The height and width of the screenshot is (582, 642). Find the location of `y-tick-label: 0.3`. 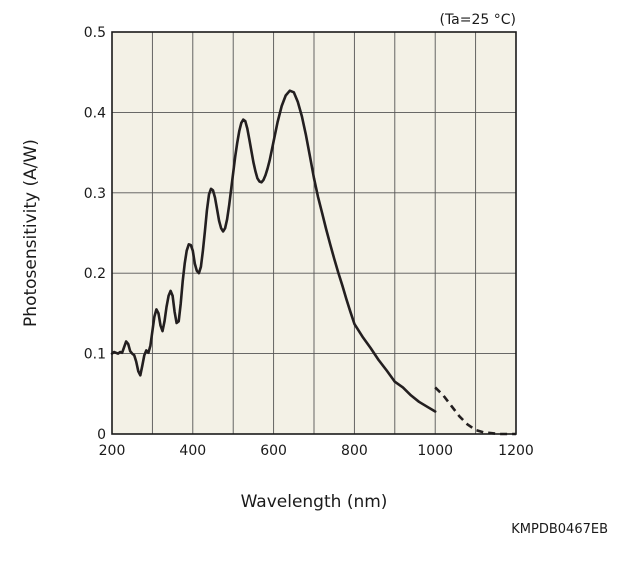

y-tick-label: 0.3 is located at coordinates (95, 194).